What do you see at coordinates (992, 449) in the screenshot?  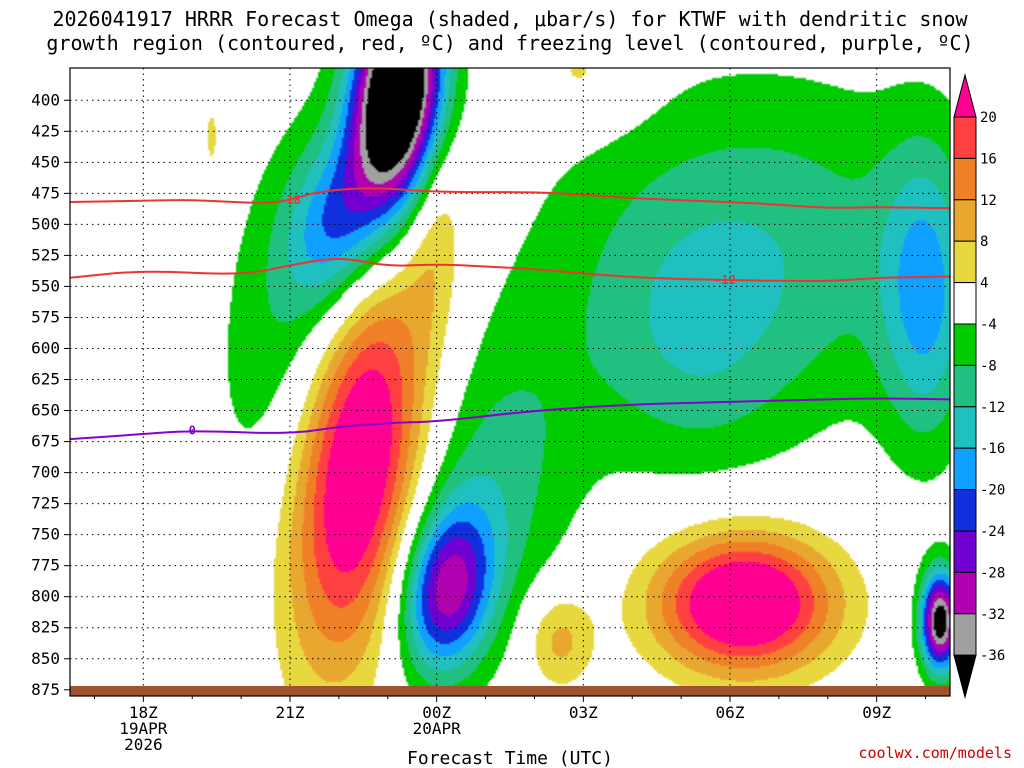 I see `colorbar-tick-label: -16` at bounding box center [992, 449].